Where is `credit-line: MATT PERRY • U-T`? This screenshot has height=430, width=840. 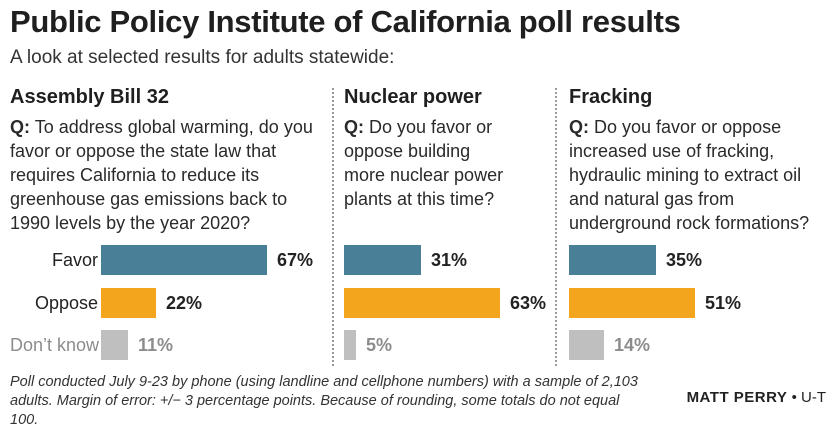
credit-line: MATT PERRY • U-T is located at coordinates (756, 397).